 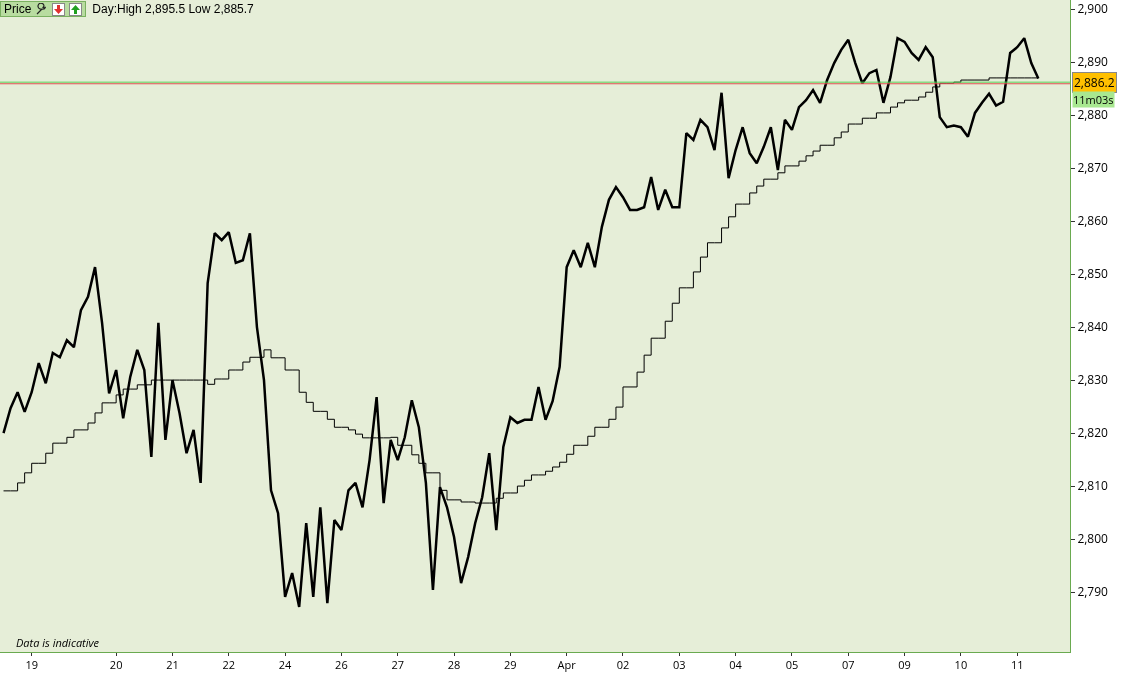 I want to click on y-tick-label: 2,850, so click(x=1093, y=274).